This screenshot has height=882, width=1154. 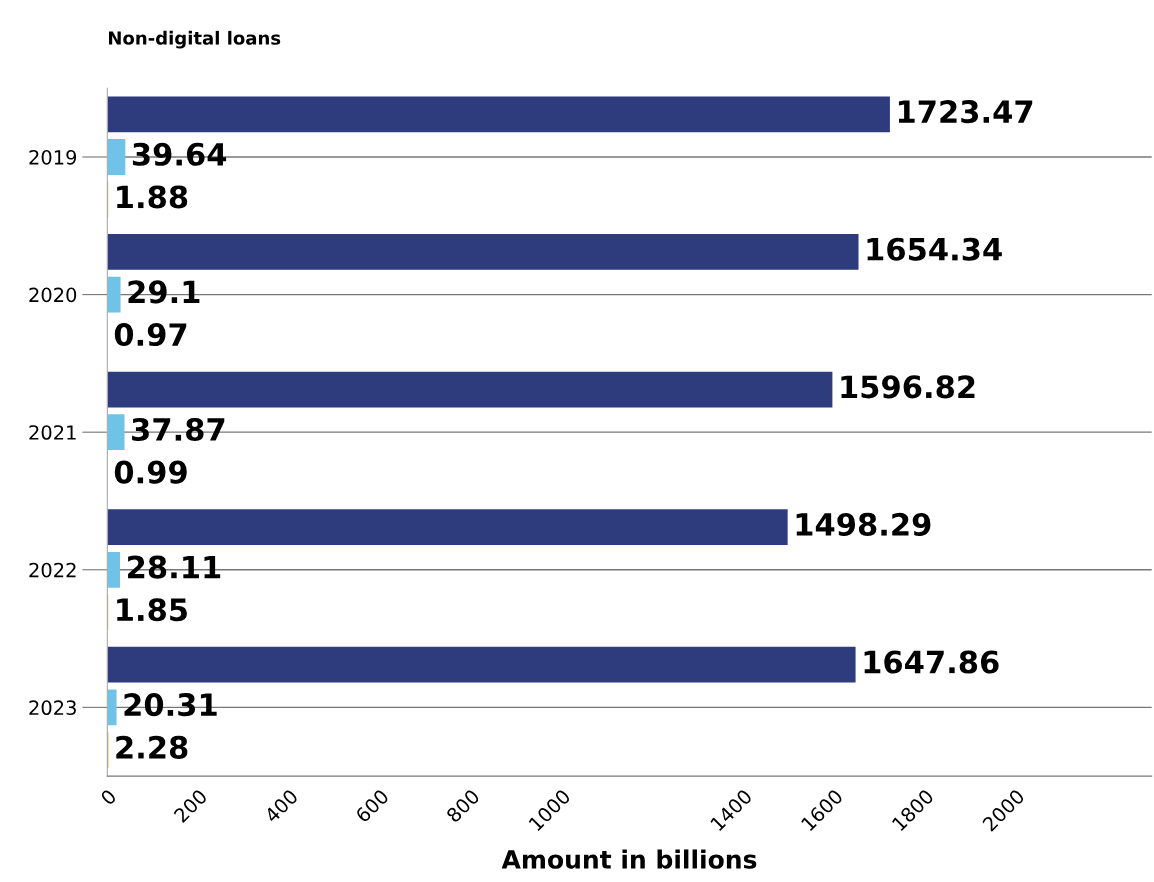 I want to click on x-tick-label: 800, so click(x=463, y=806).